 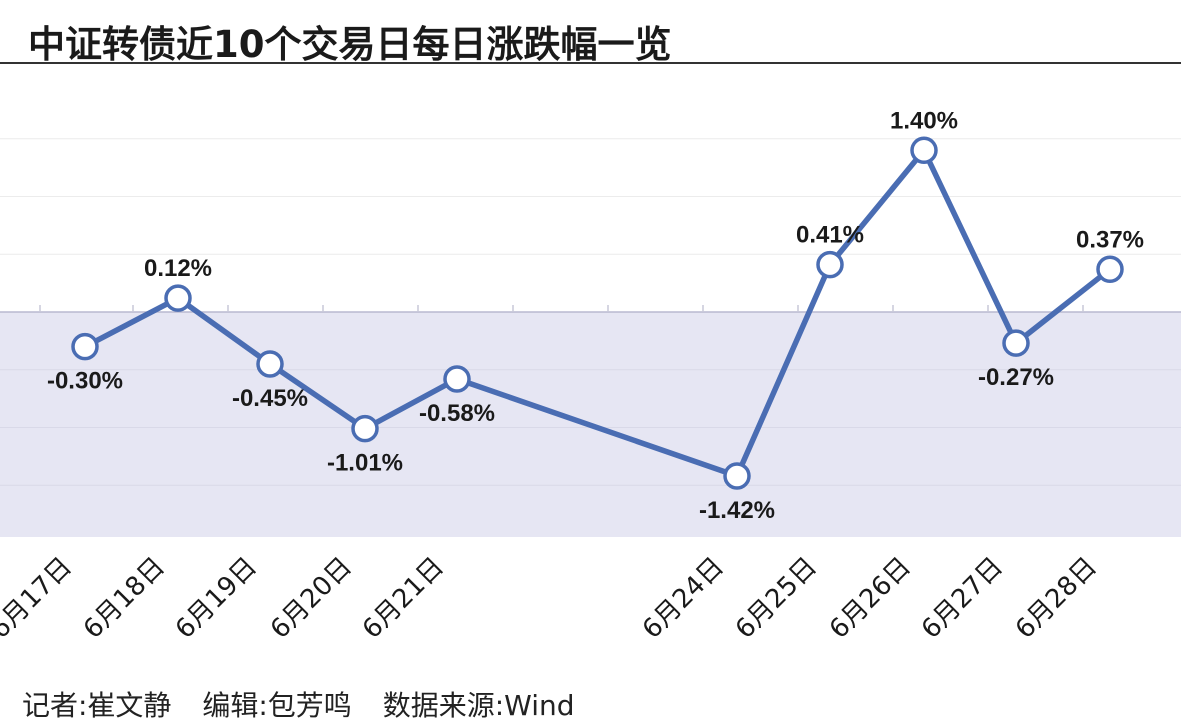 I want to click on x-tick-label: 6月21日, so click(x=403, y=598).